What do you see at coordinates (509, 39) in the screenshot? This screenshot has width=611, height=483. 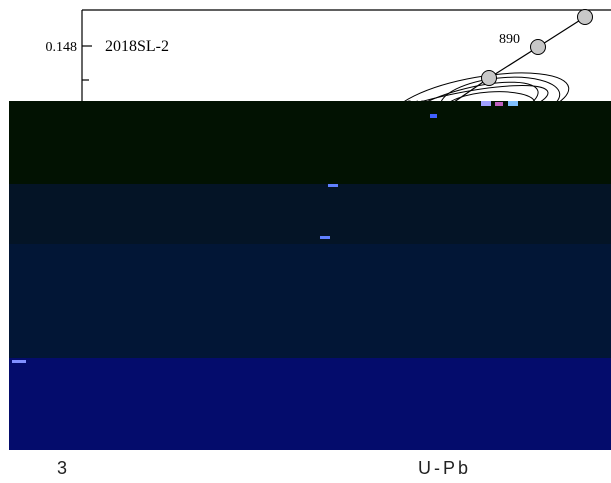 I see `age-label: 890` at bounding box center [509, 39].